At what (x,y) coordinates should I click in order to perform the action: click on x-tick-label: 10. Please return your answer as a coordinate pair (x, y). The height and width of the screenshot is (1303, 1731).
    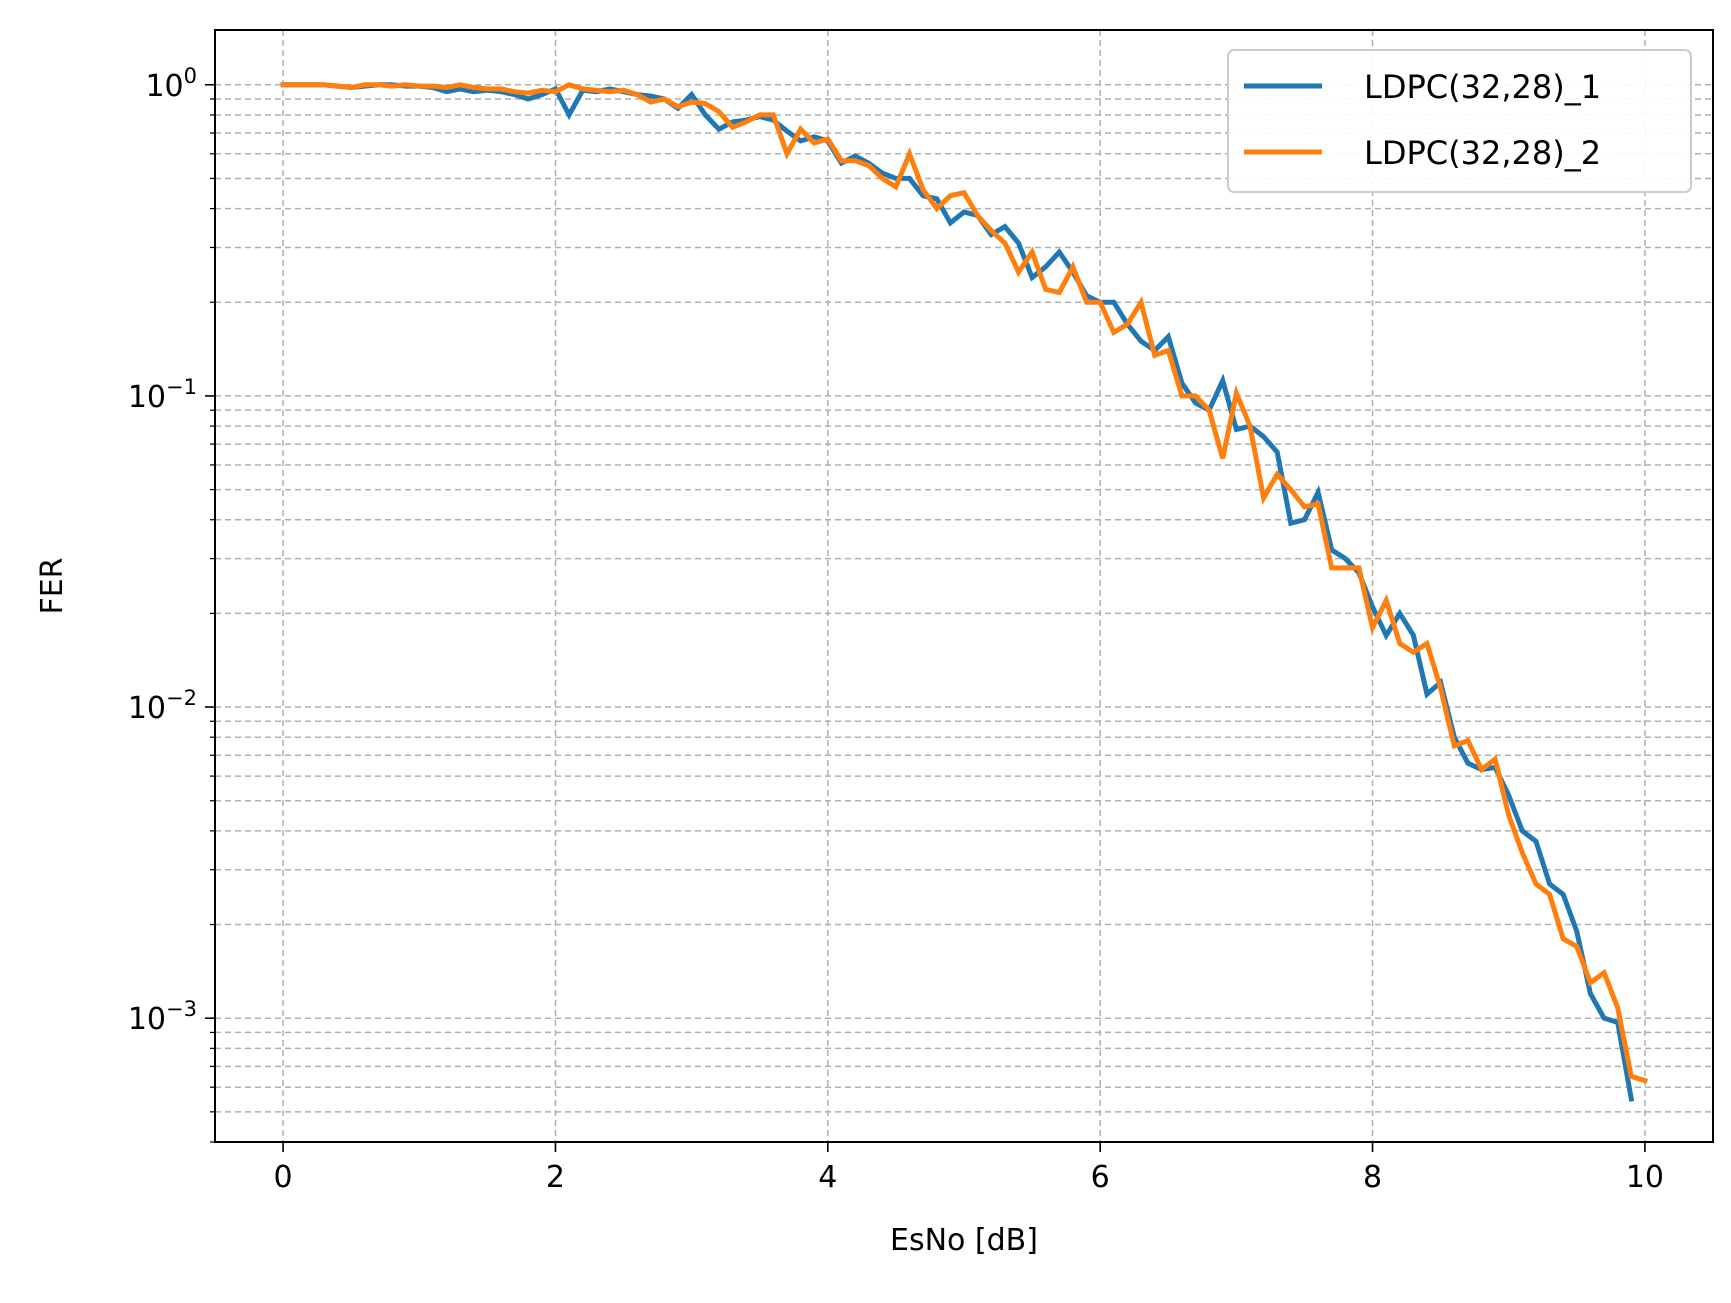
    Looking at the image, I should click on (1645, 1177).